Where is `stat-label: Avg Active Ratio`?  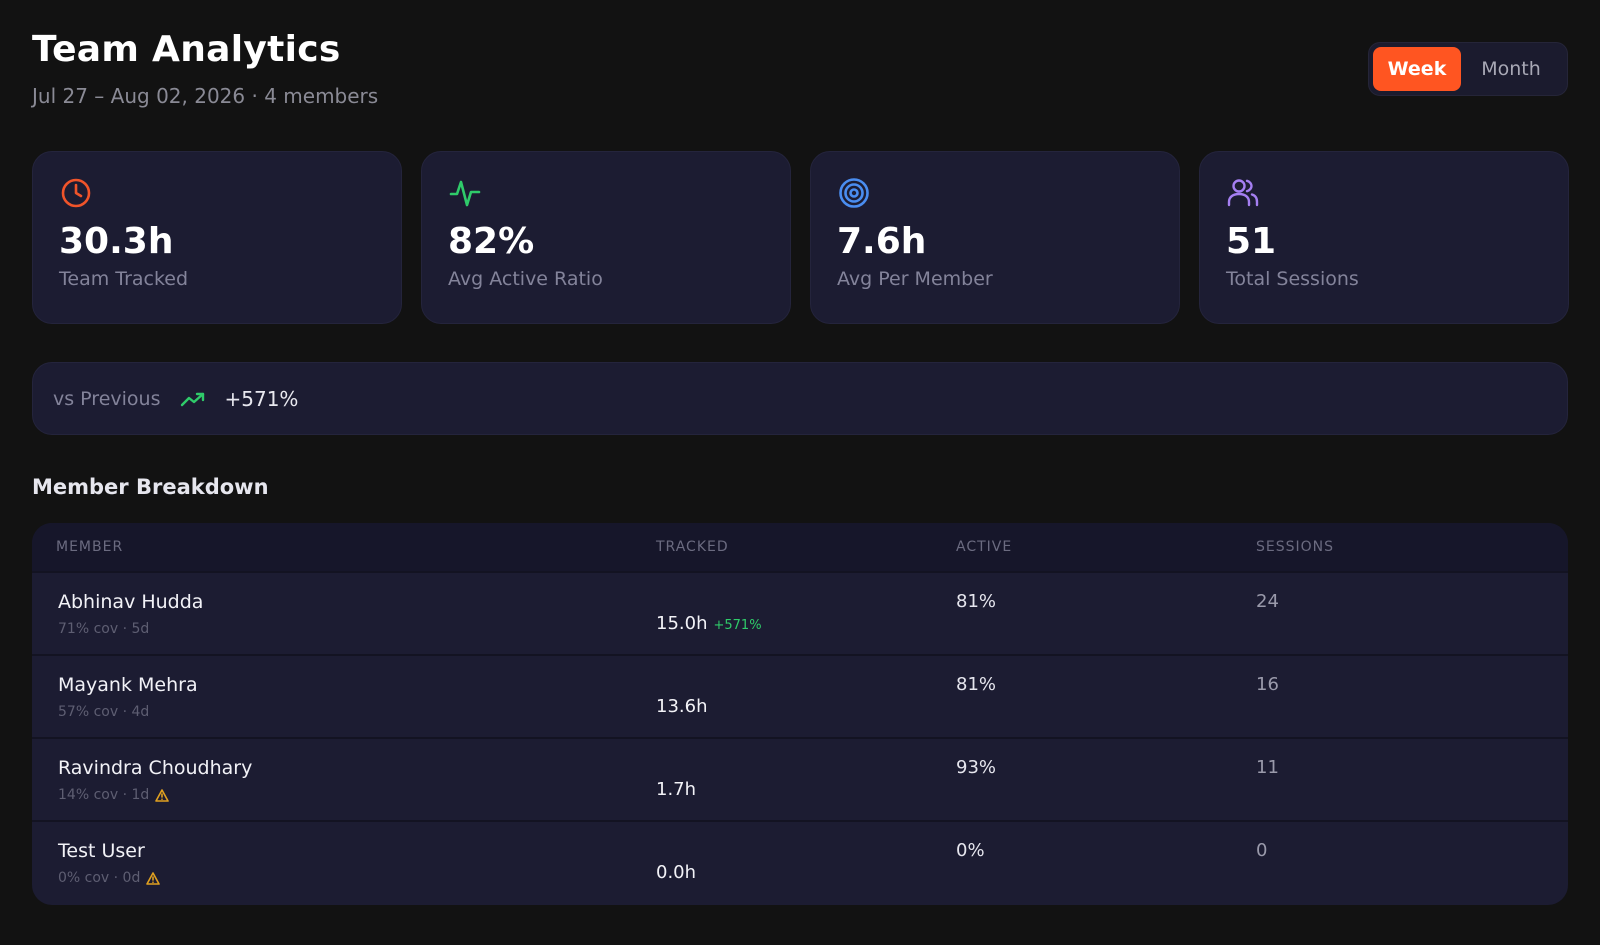 stat-label: Avg Active Ratio is located at coordinates (525, 279).